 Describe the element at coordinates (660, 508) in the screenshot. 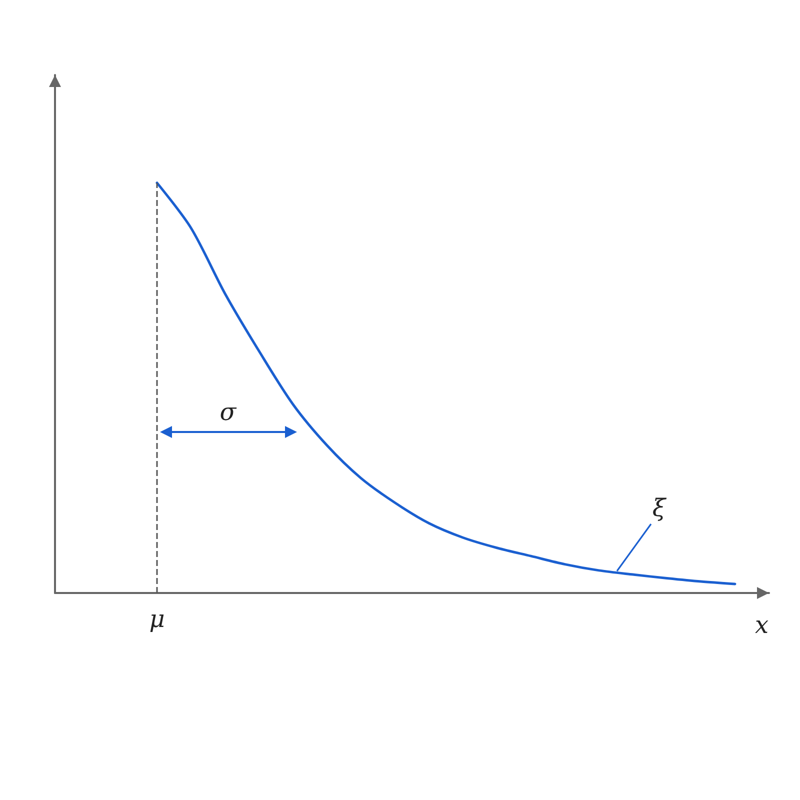

I see `annotation: ξ` at that location.